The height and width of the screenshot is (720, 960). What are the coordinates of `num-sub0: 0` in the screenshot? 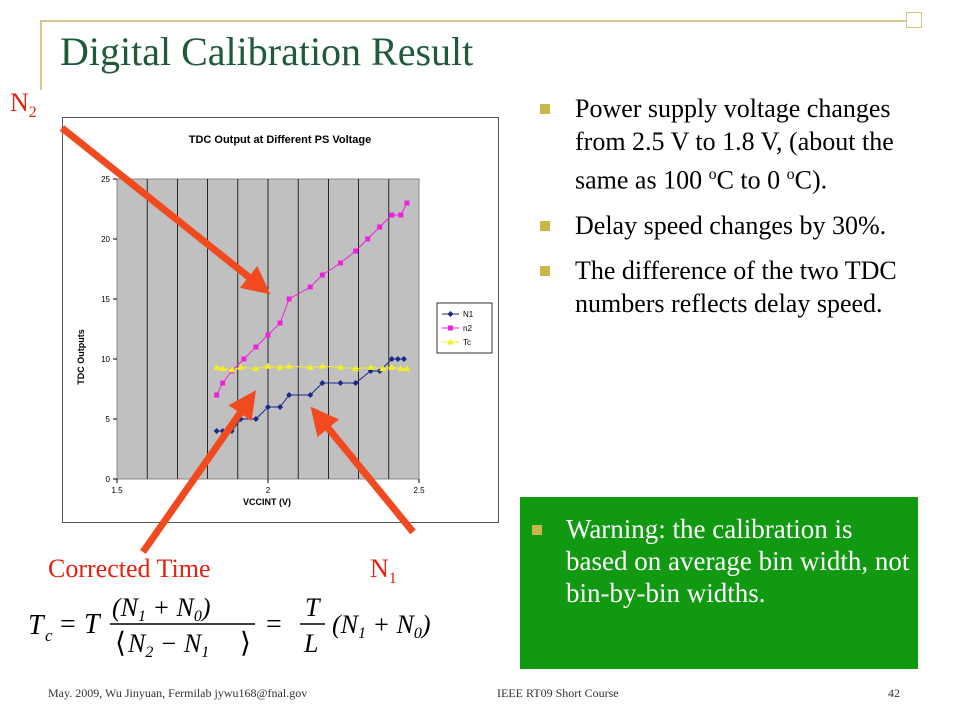 It's located at (198, 616).